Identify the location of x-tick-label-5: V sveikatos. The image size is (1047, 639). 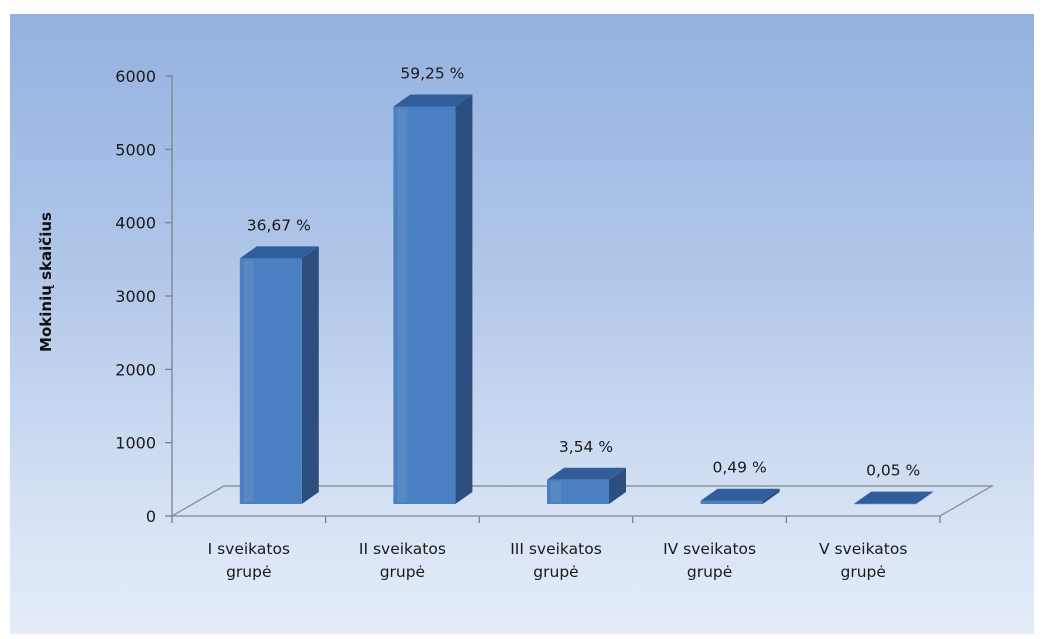
(863, 549).